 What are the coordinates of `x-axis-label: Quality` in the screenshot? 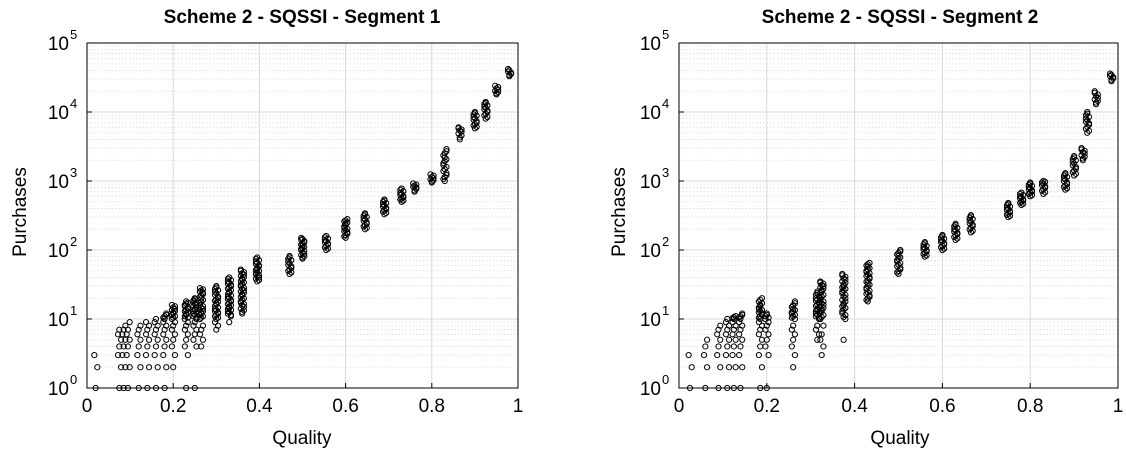 It's located at (302, 438).